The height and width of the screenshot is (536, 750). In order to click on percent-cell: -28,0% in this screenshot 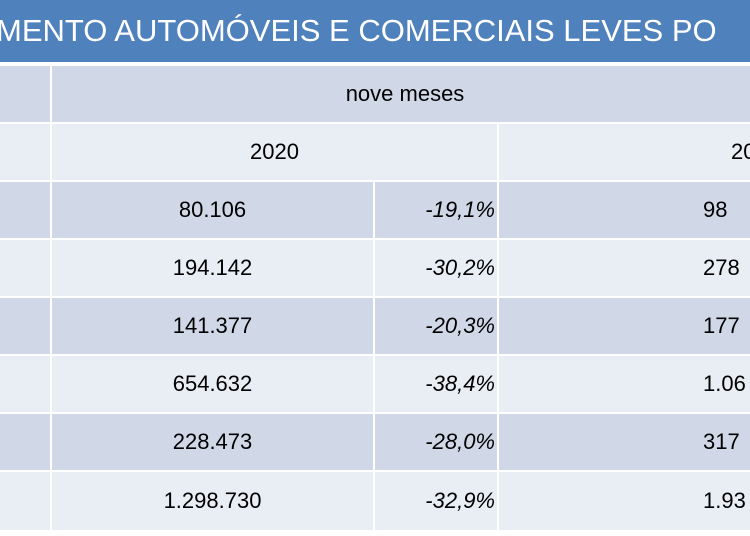, I will do `click(437, 443)`.